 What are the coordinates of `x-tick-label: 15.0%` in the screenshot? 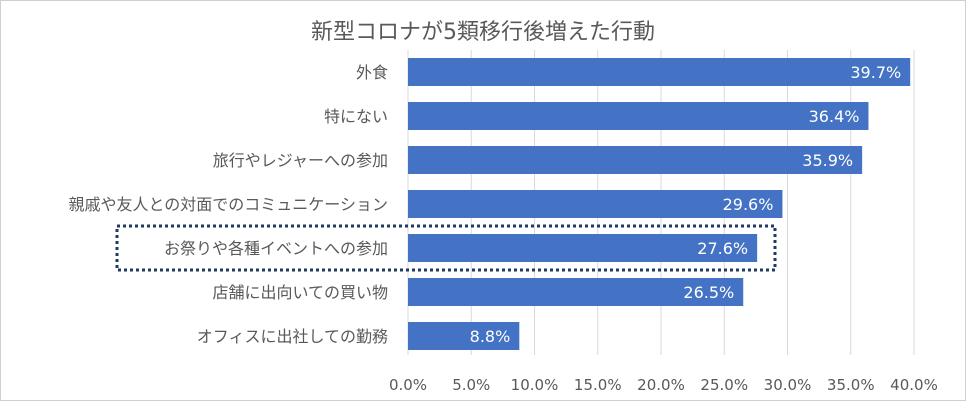 It's located at (598, 385).